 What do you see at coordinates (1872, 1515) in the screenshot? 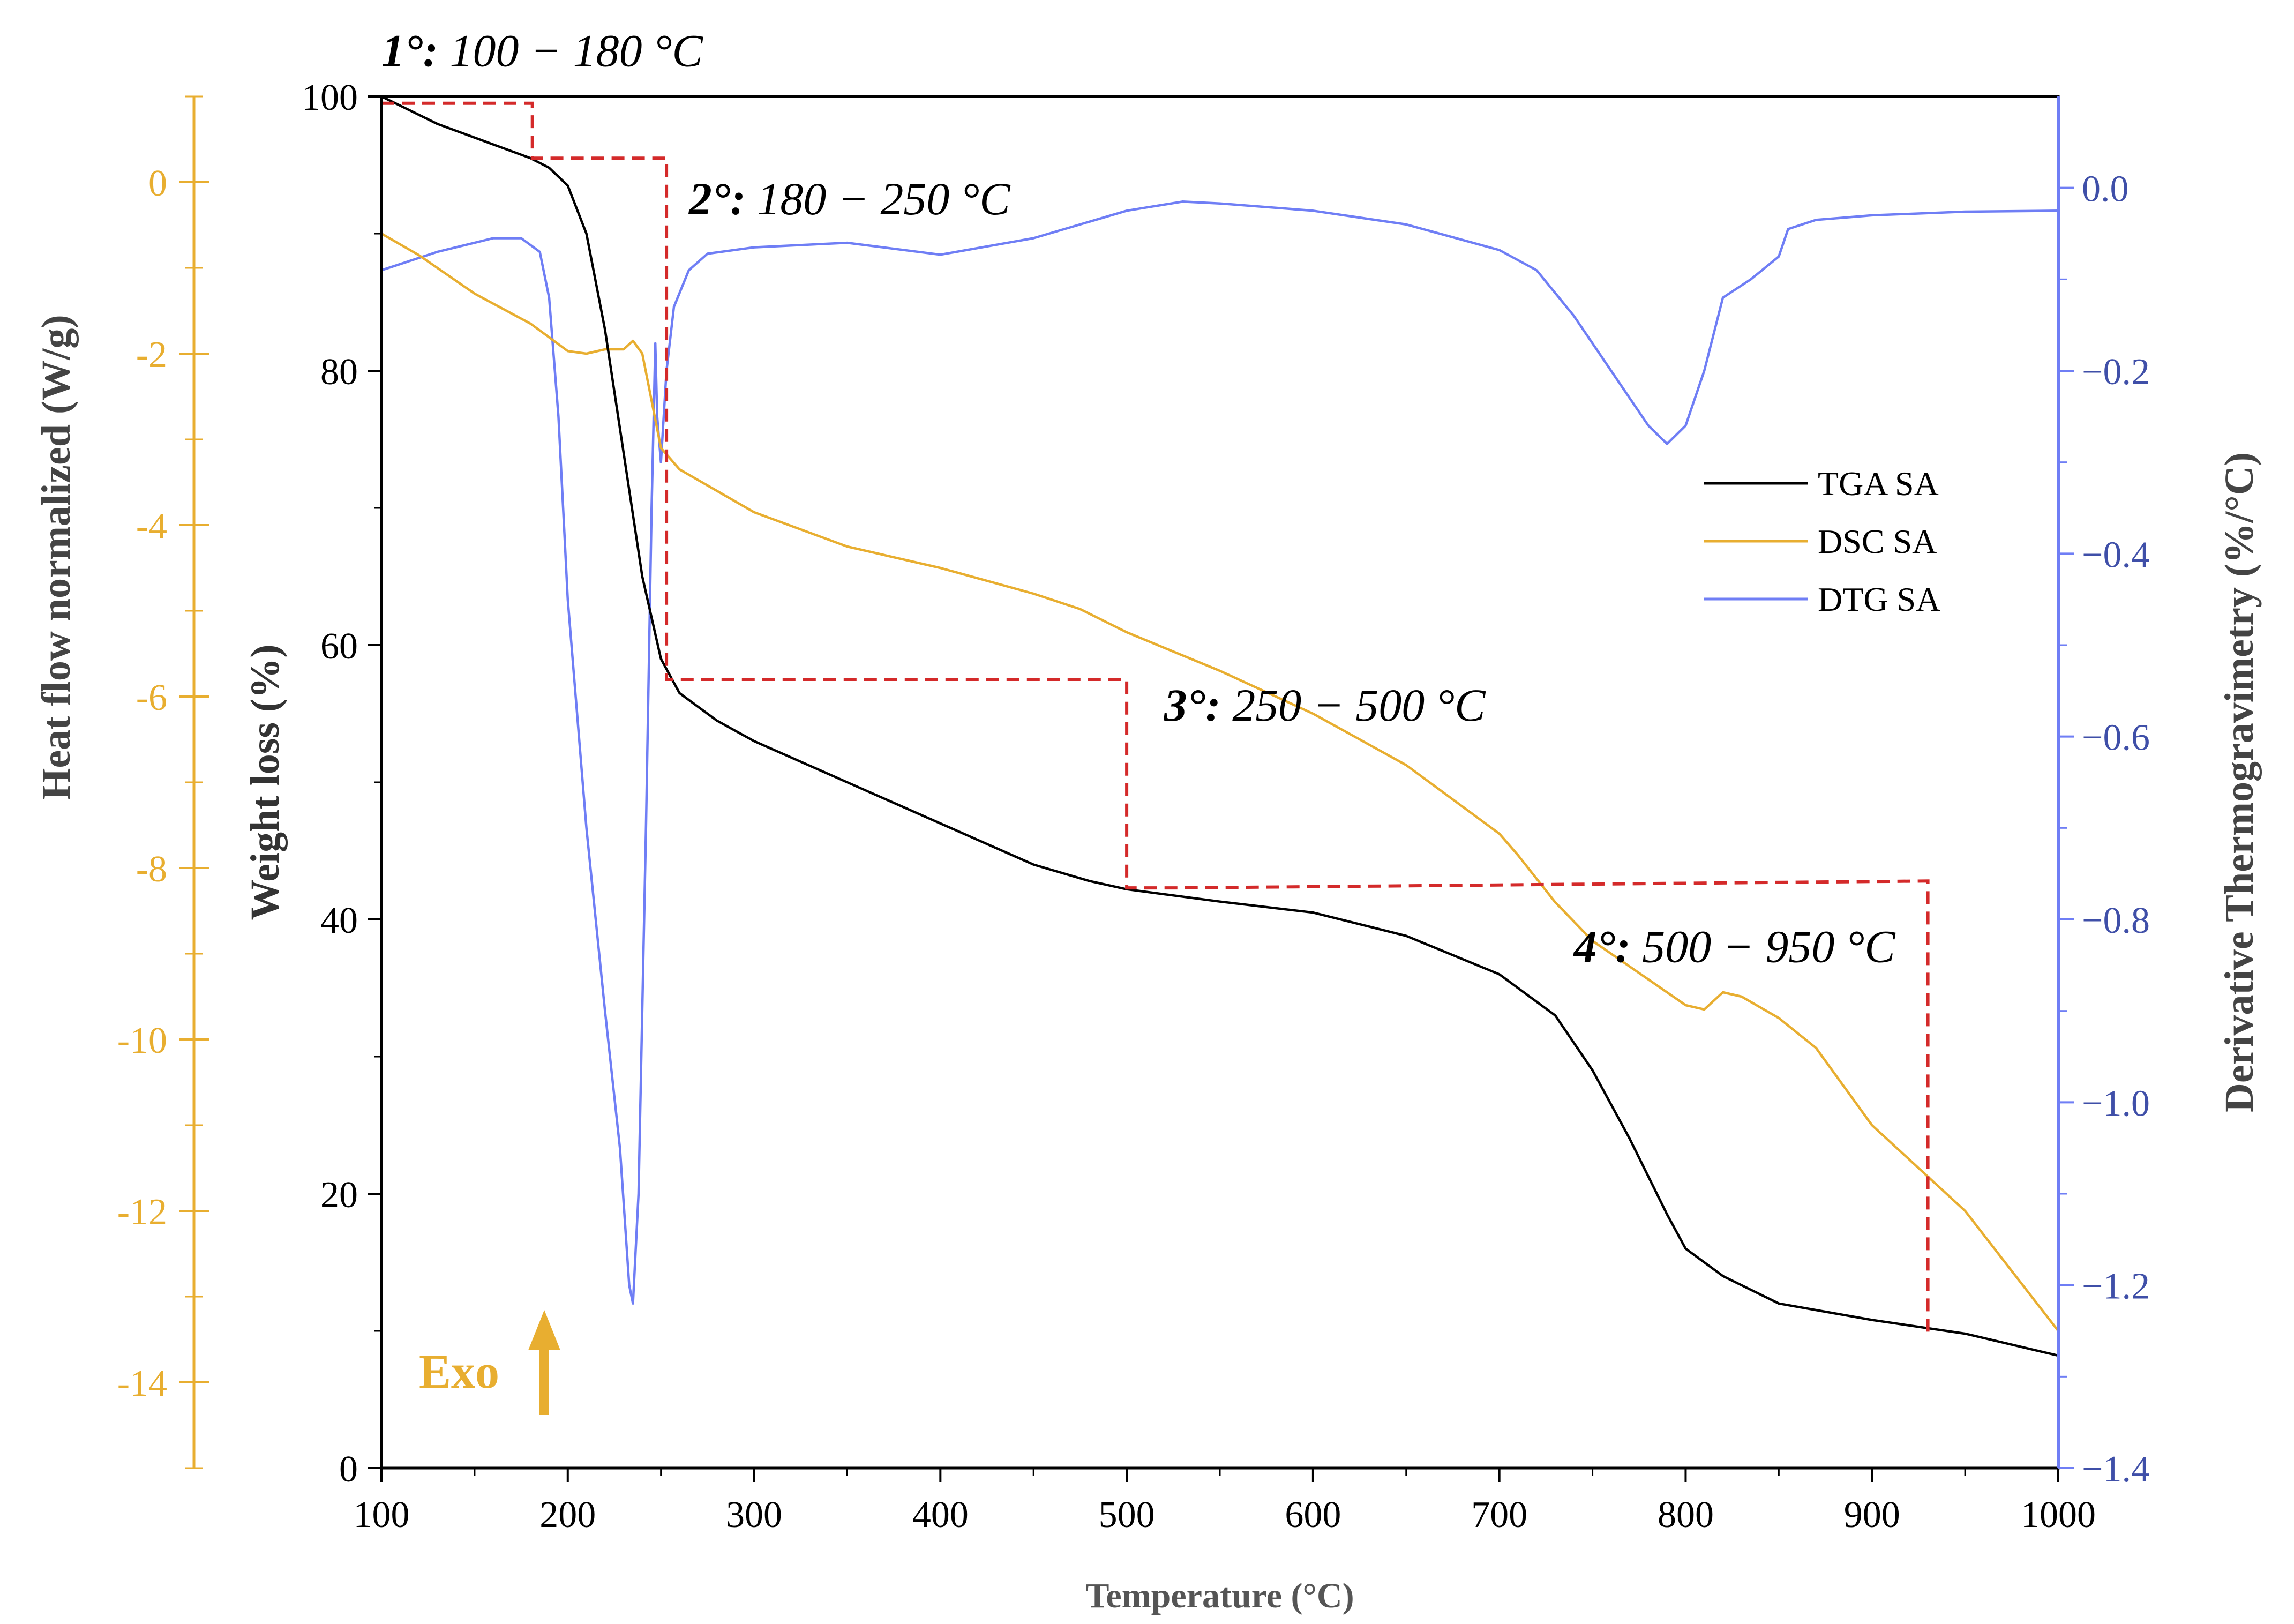
I see `x-tick-label: 900` at bounding box center [1872, 1515].